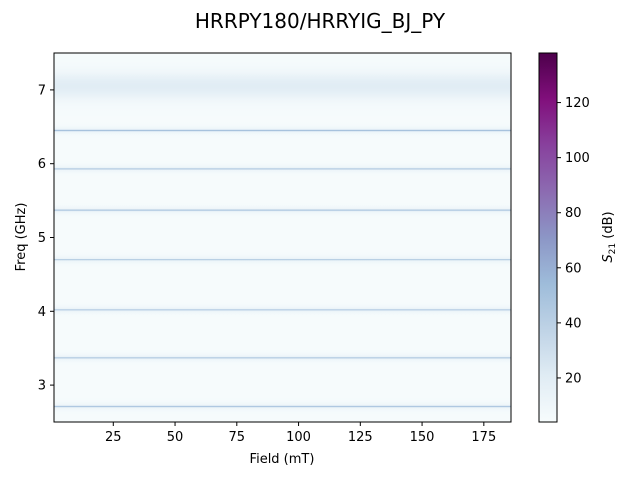 This screenshot has width=640, height=480. I want to click on y-axis-ticks: 3 4 5 6 7, so click(46, 238).